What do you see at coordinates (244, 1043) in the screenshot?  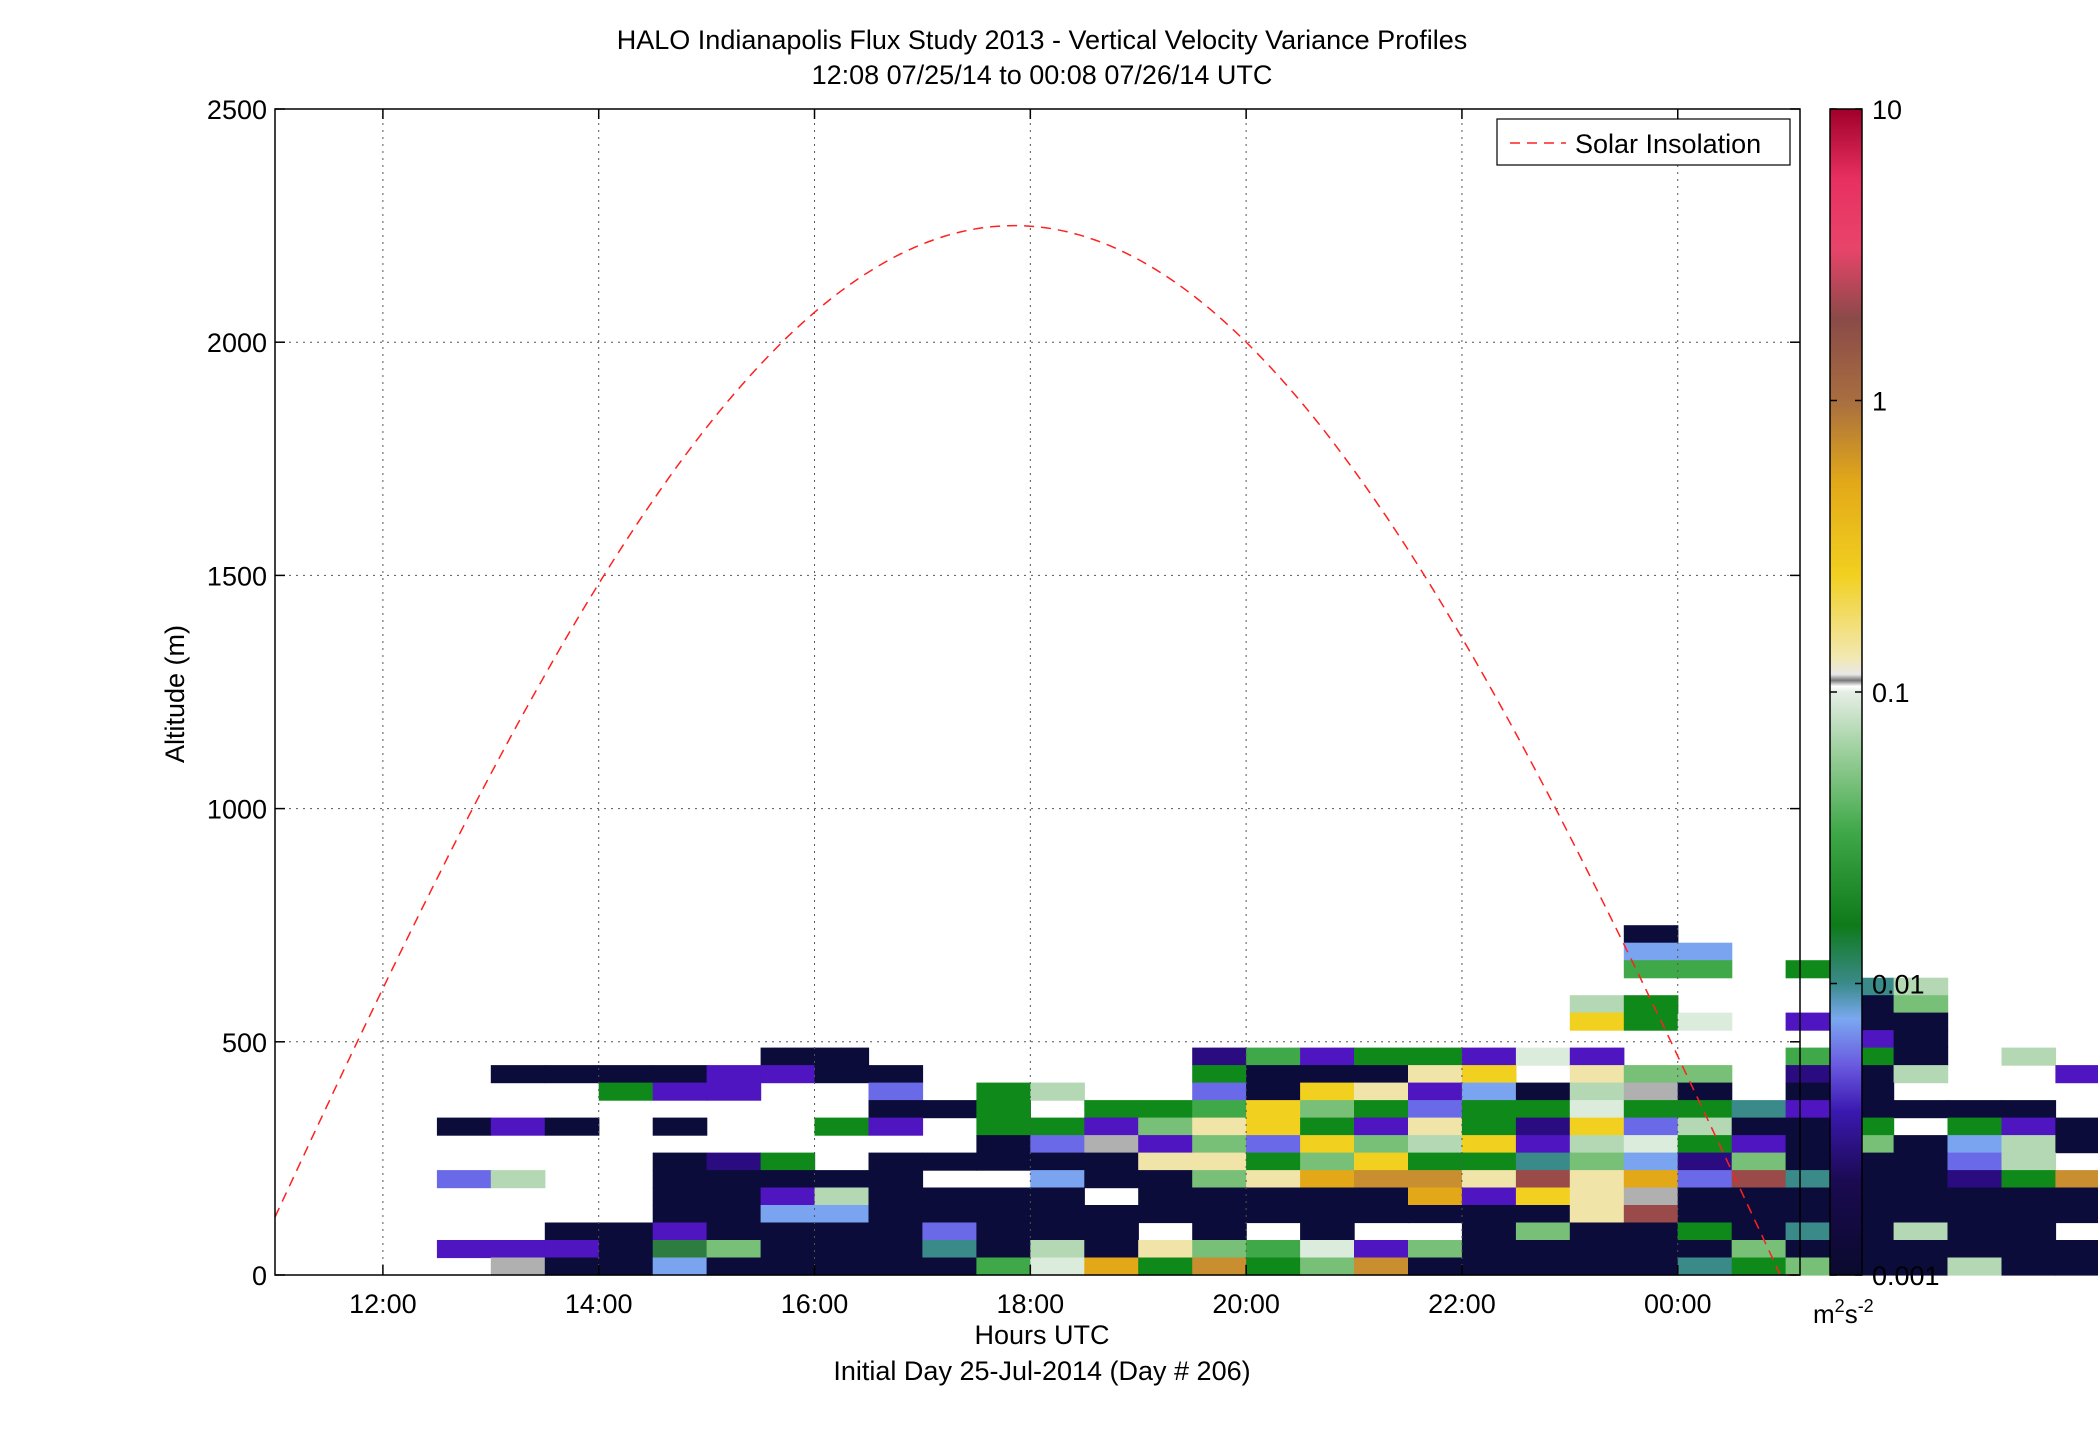 I see `y-tick-label: 500` at bounding box center [244, 1043].